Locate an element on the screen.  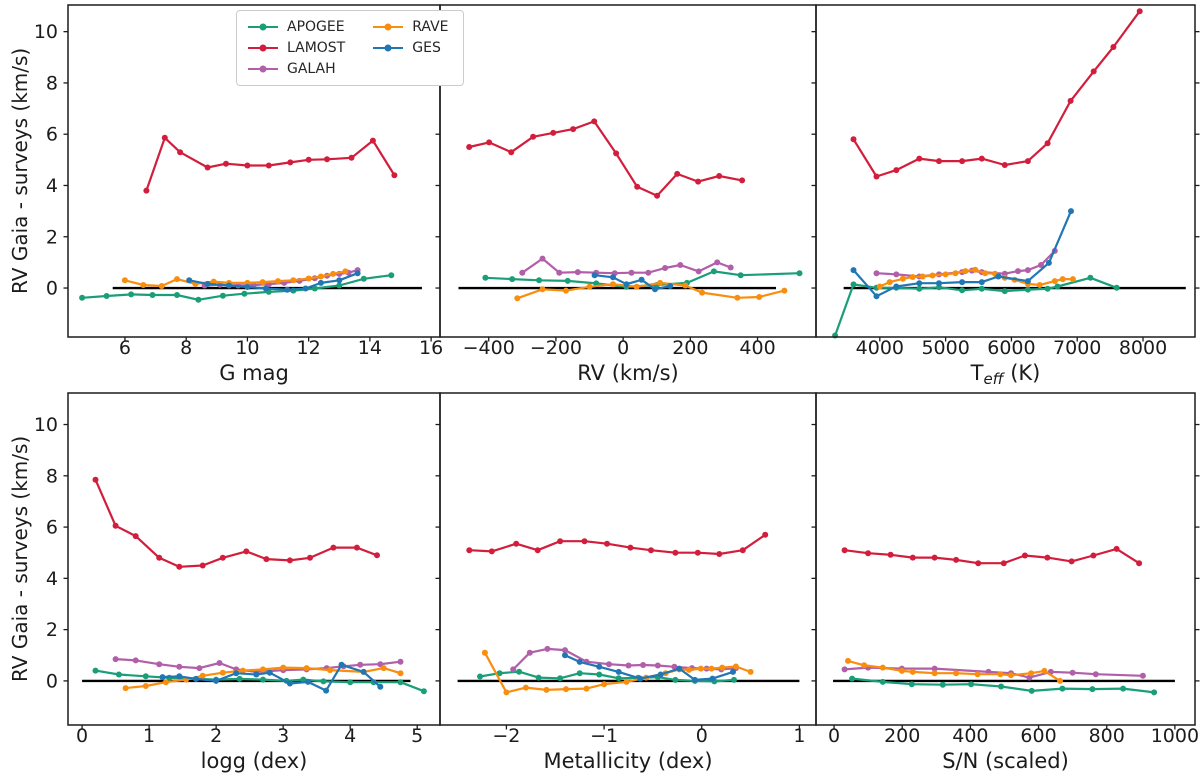
x-tick-label: 200 is located at coordinates (902, 736).